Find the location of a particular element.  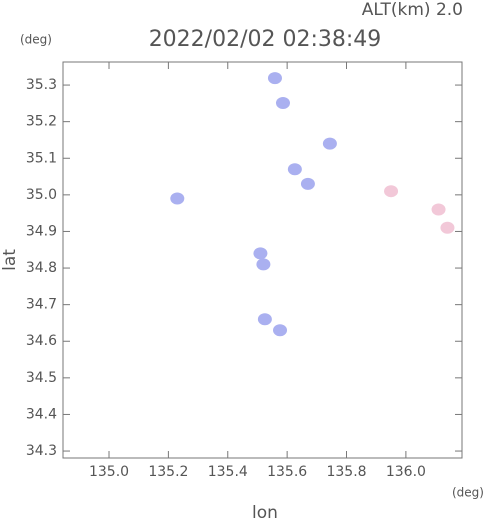

x-tick-label: 135.8 is located at coordinates (346, 472).